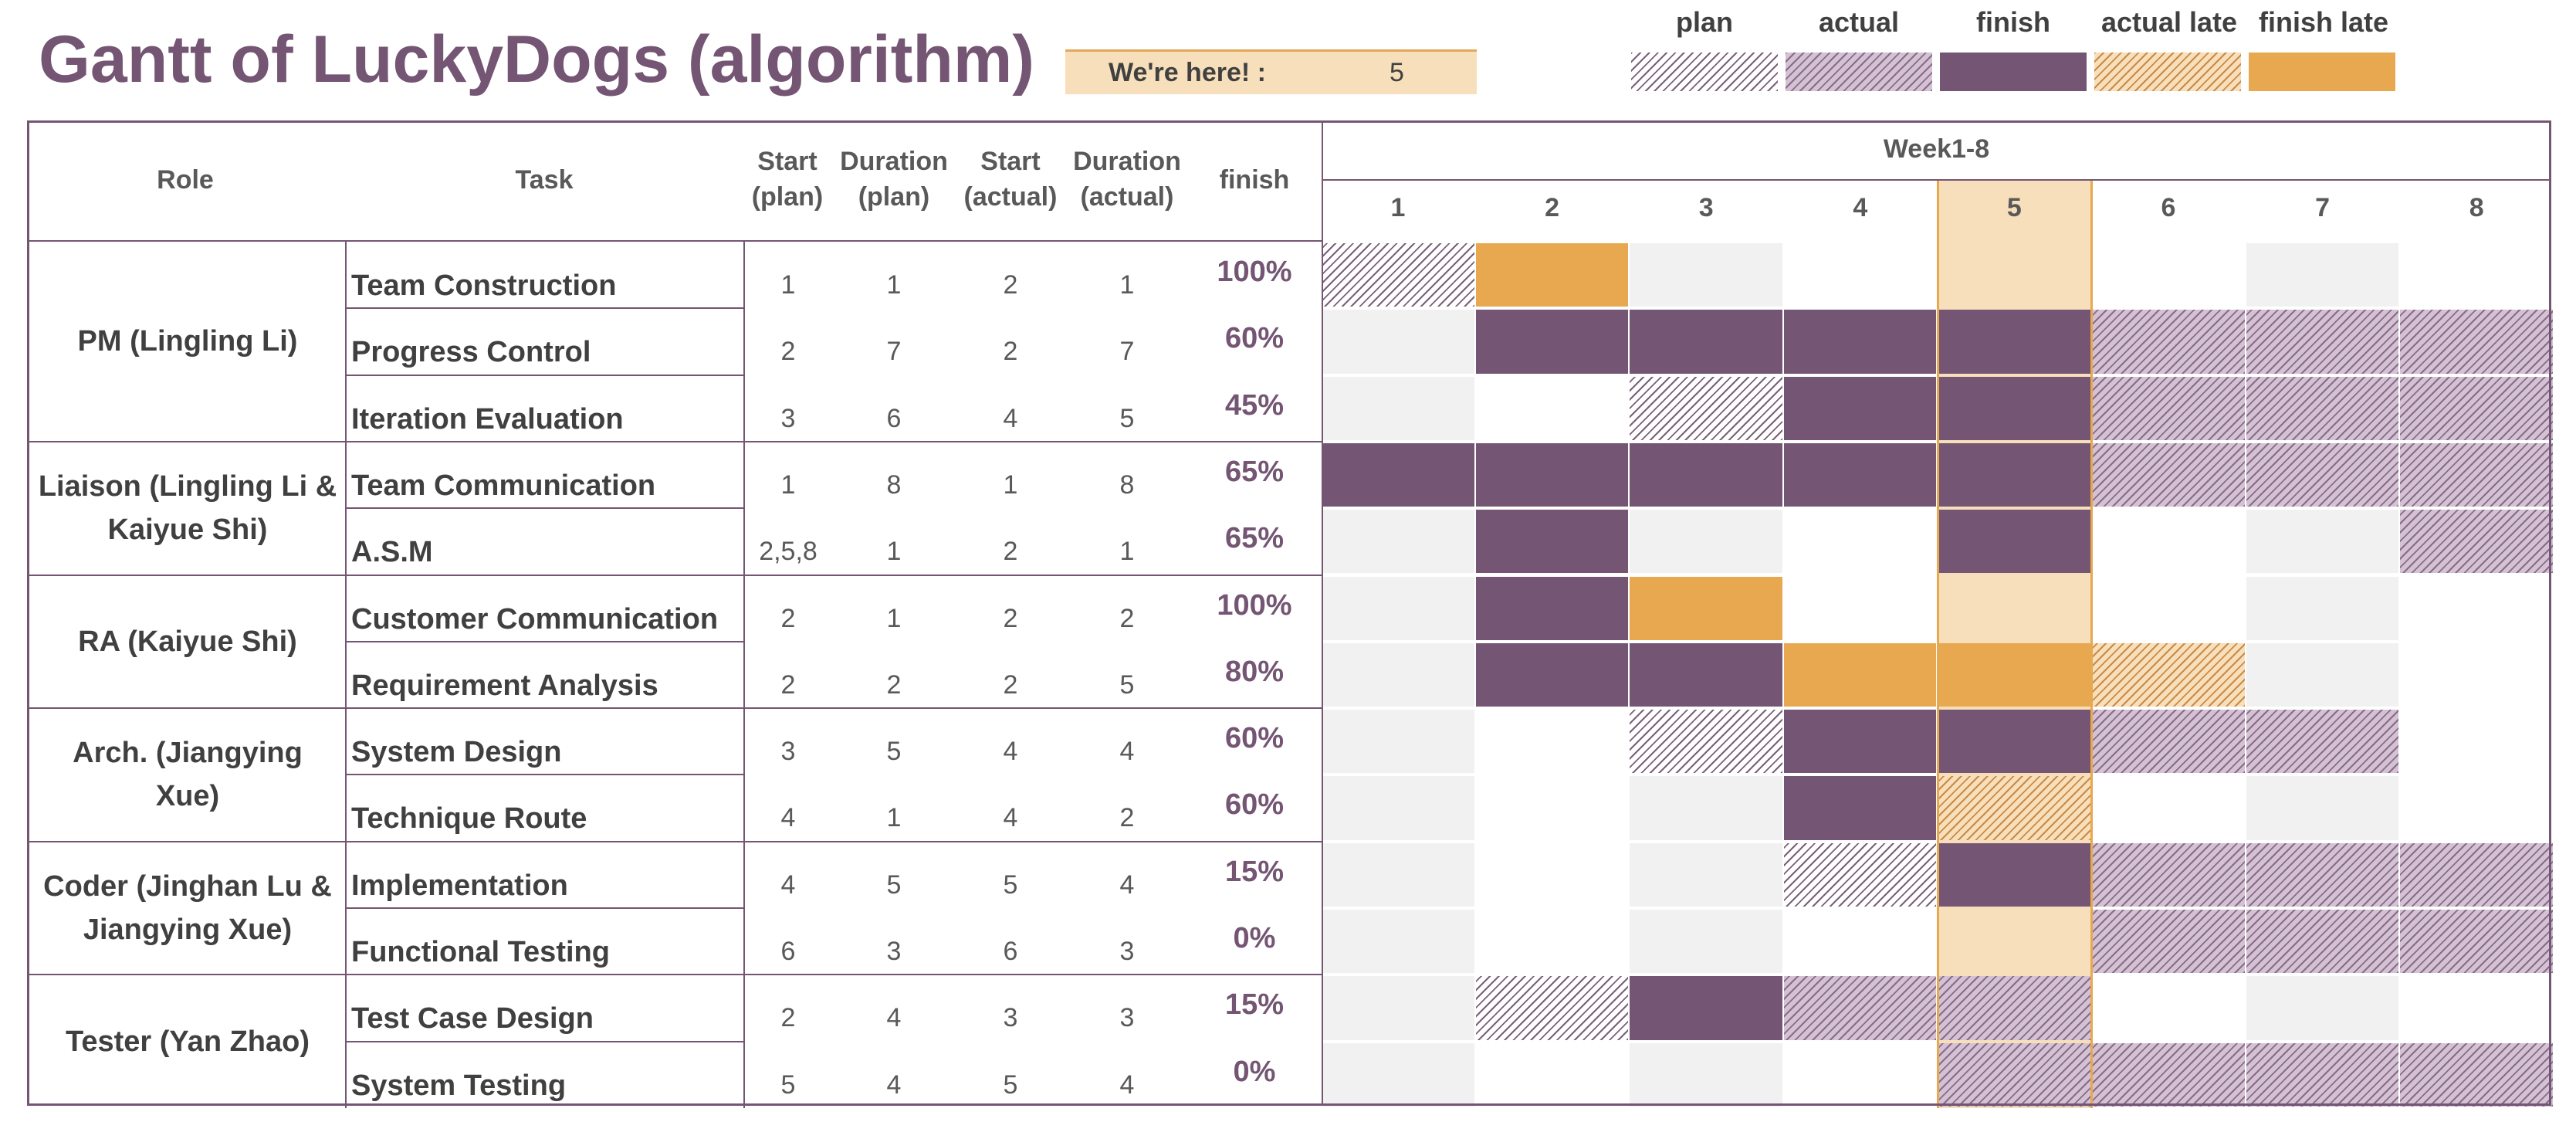  Describe the element at coordinates (2168, 207) in the screenshot. I see `week-header-6: 6` at that location.